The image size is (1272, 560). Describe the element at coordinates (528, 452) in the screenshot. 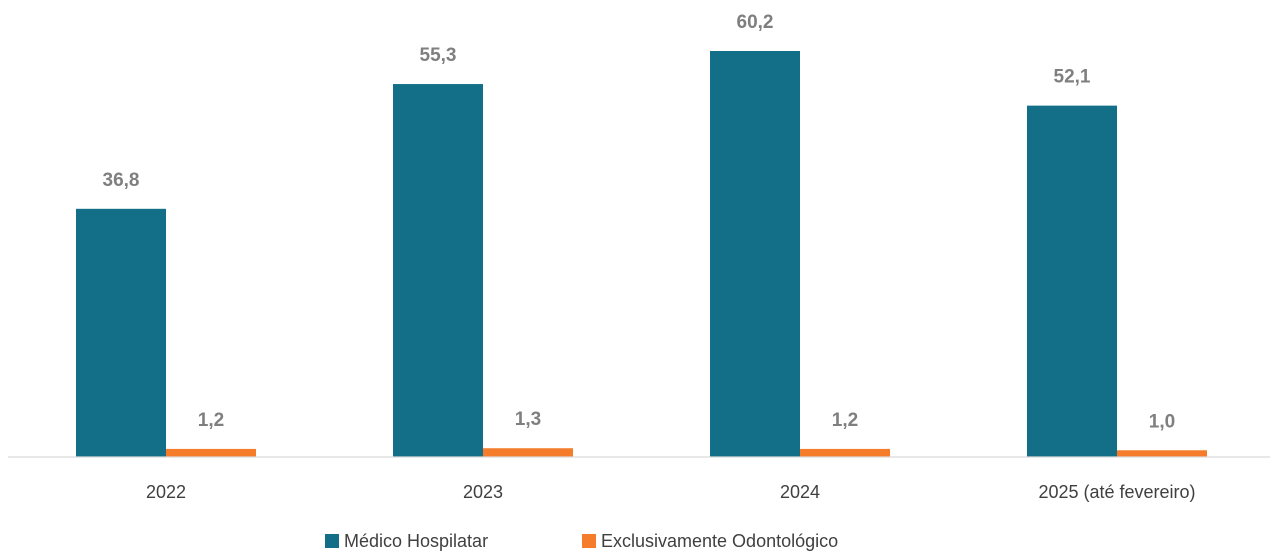

I see `bar-exclusivamente-odontologico-2023` at that location.